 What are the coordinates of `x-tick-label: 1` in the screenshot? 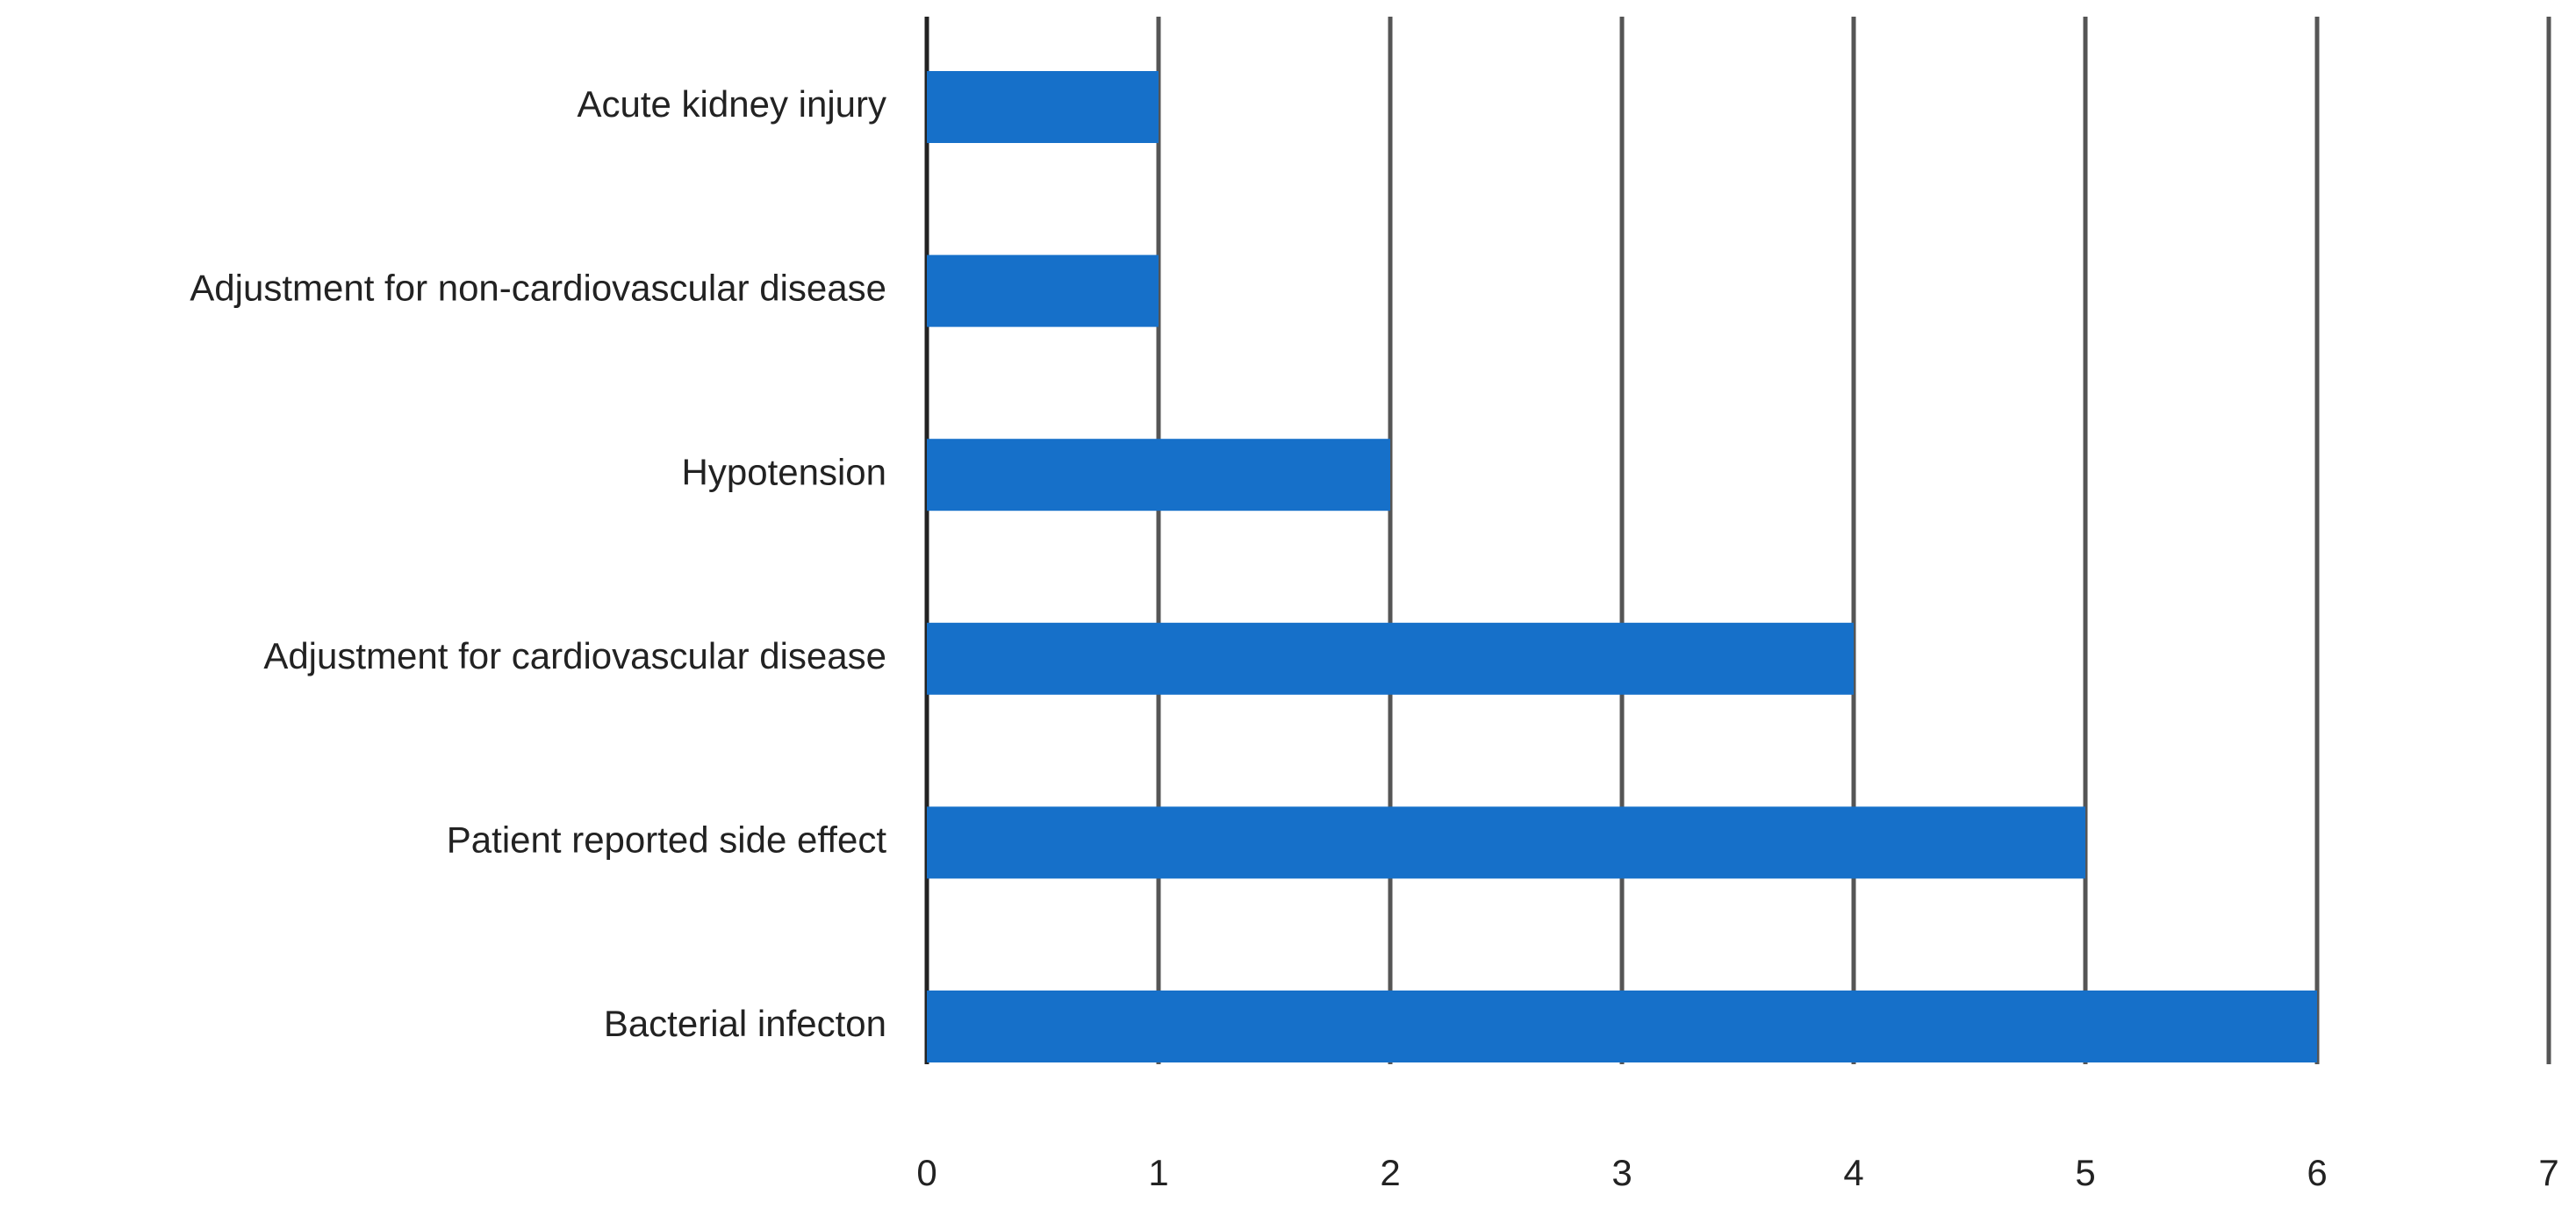 It's located at (1158, 1172).